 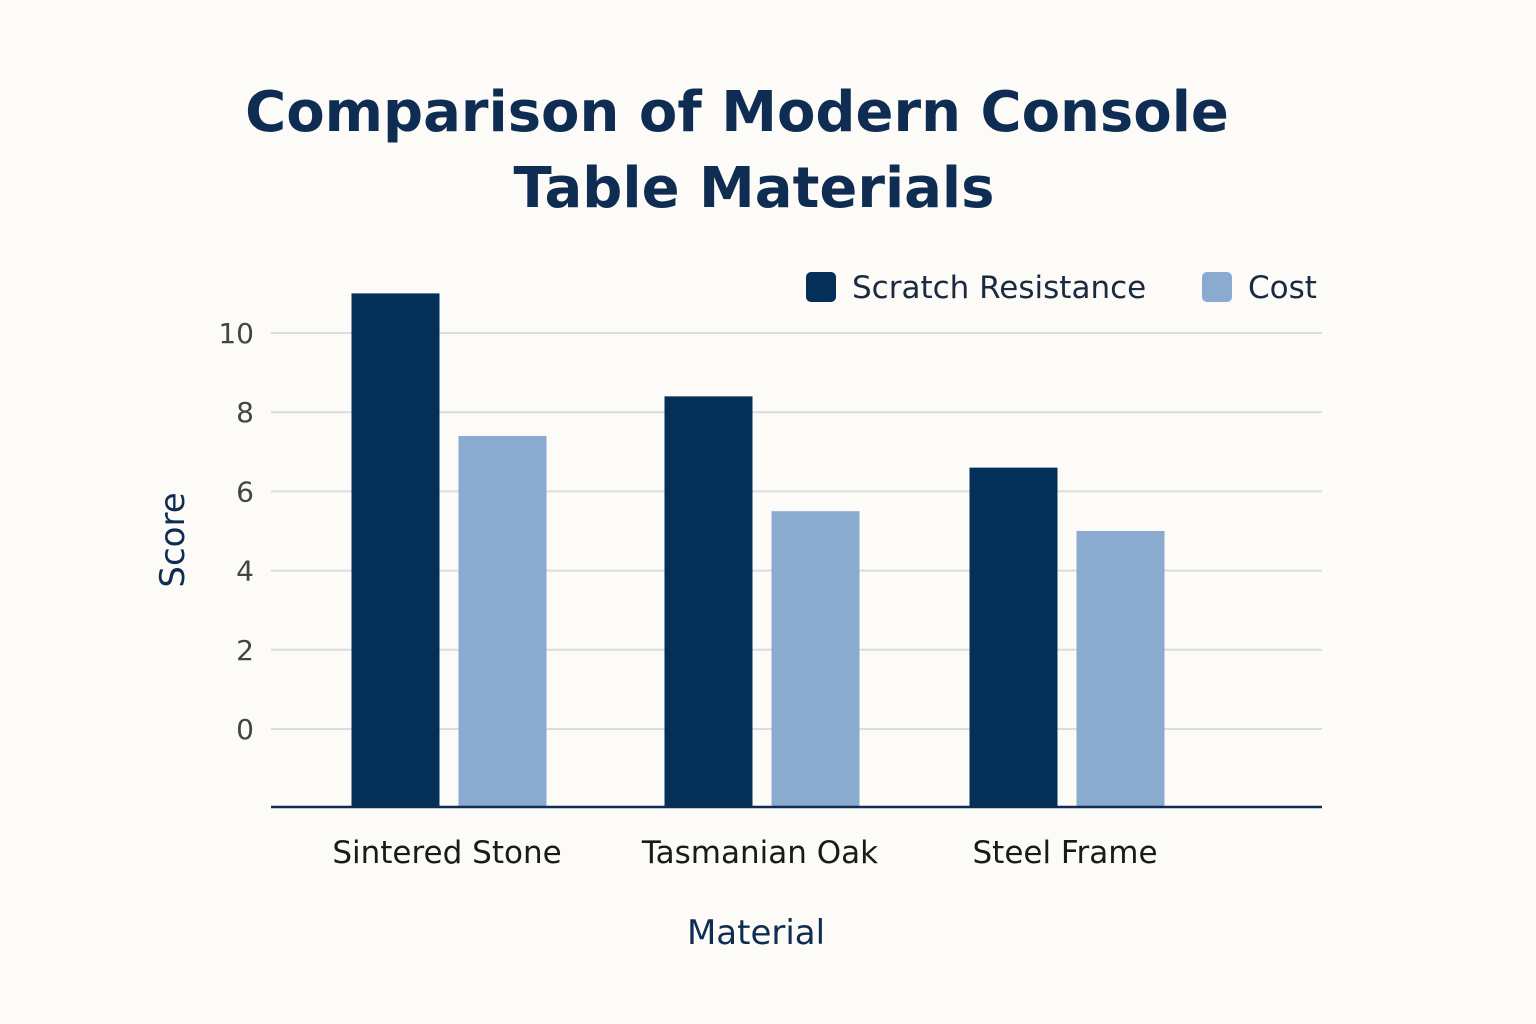 What do you see at coordinates (446, 853) in the screenshot?
I see `x-tick-sintered-stone: Sintered Stone` at bounding box center [446, 853].